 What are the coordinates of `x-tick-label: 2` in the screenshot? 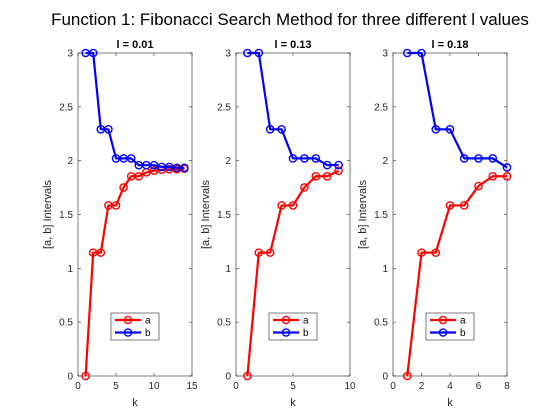 It's located at (422, 386).